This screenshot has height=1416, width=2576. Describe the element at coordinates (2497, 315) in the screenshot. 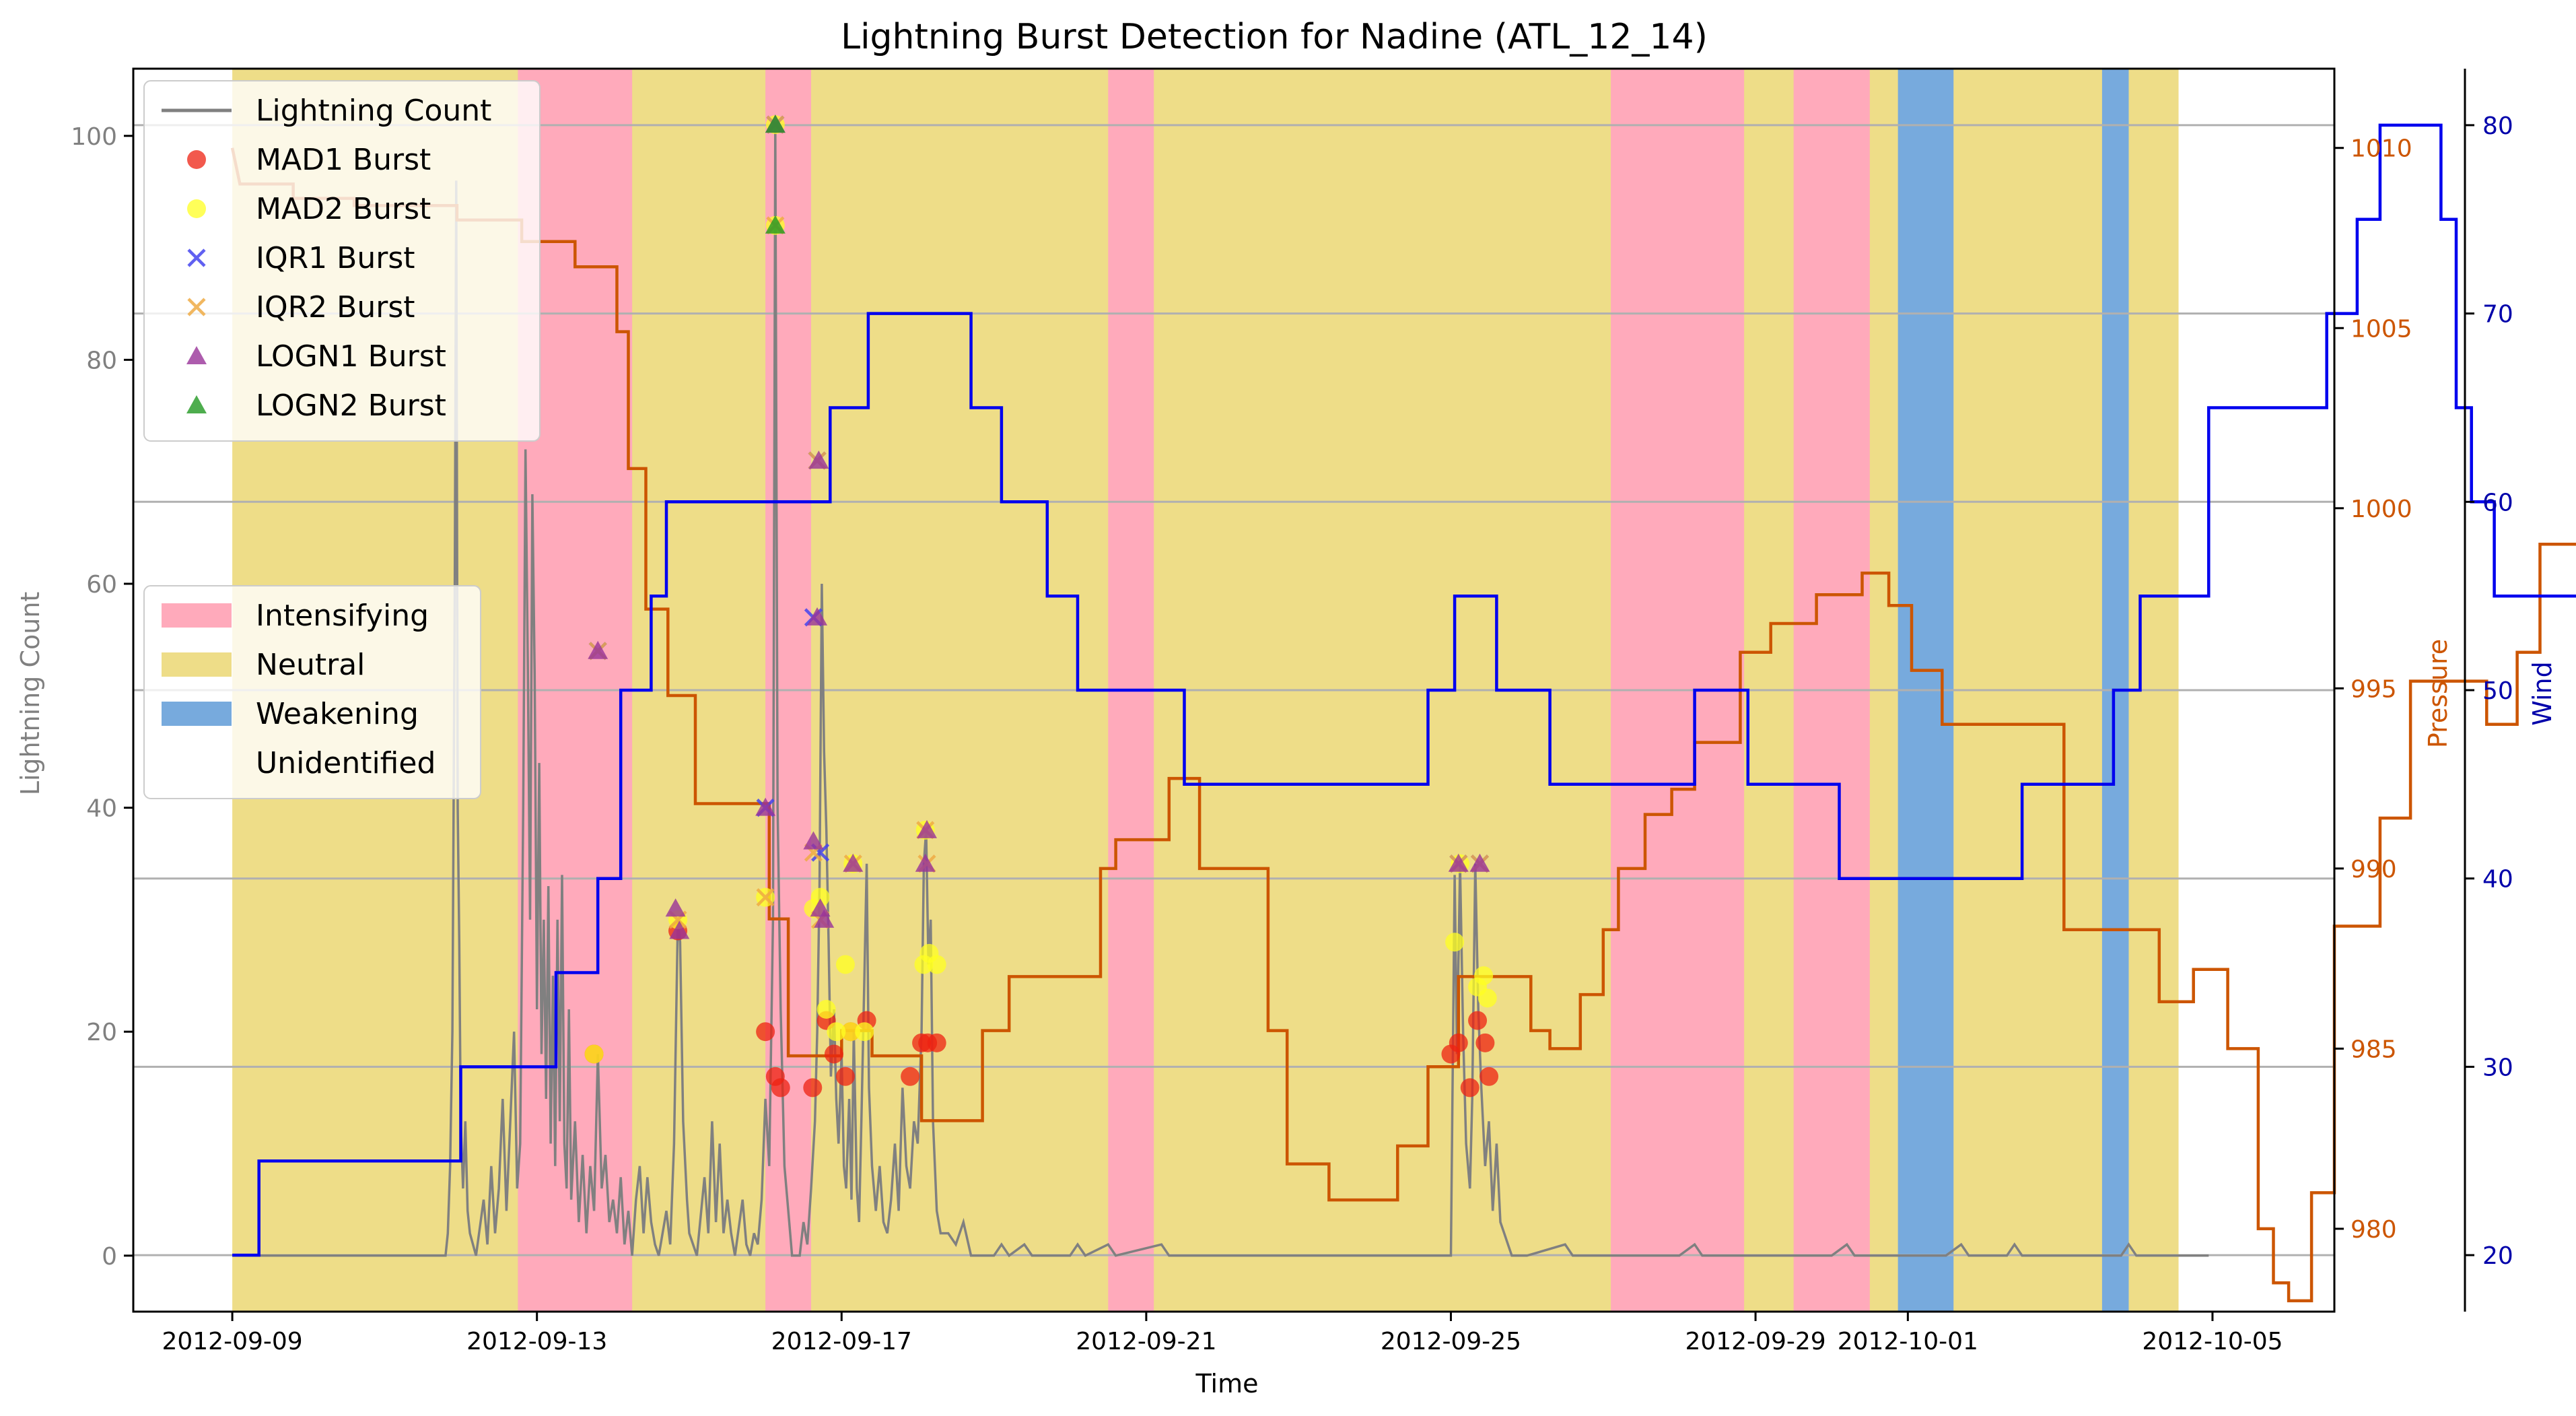

I see `y-tick-label-wind: 70` at that location.